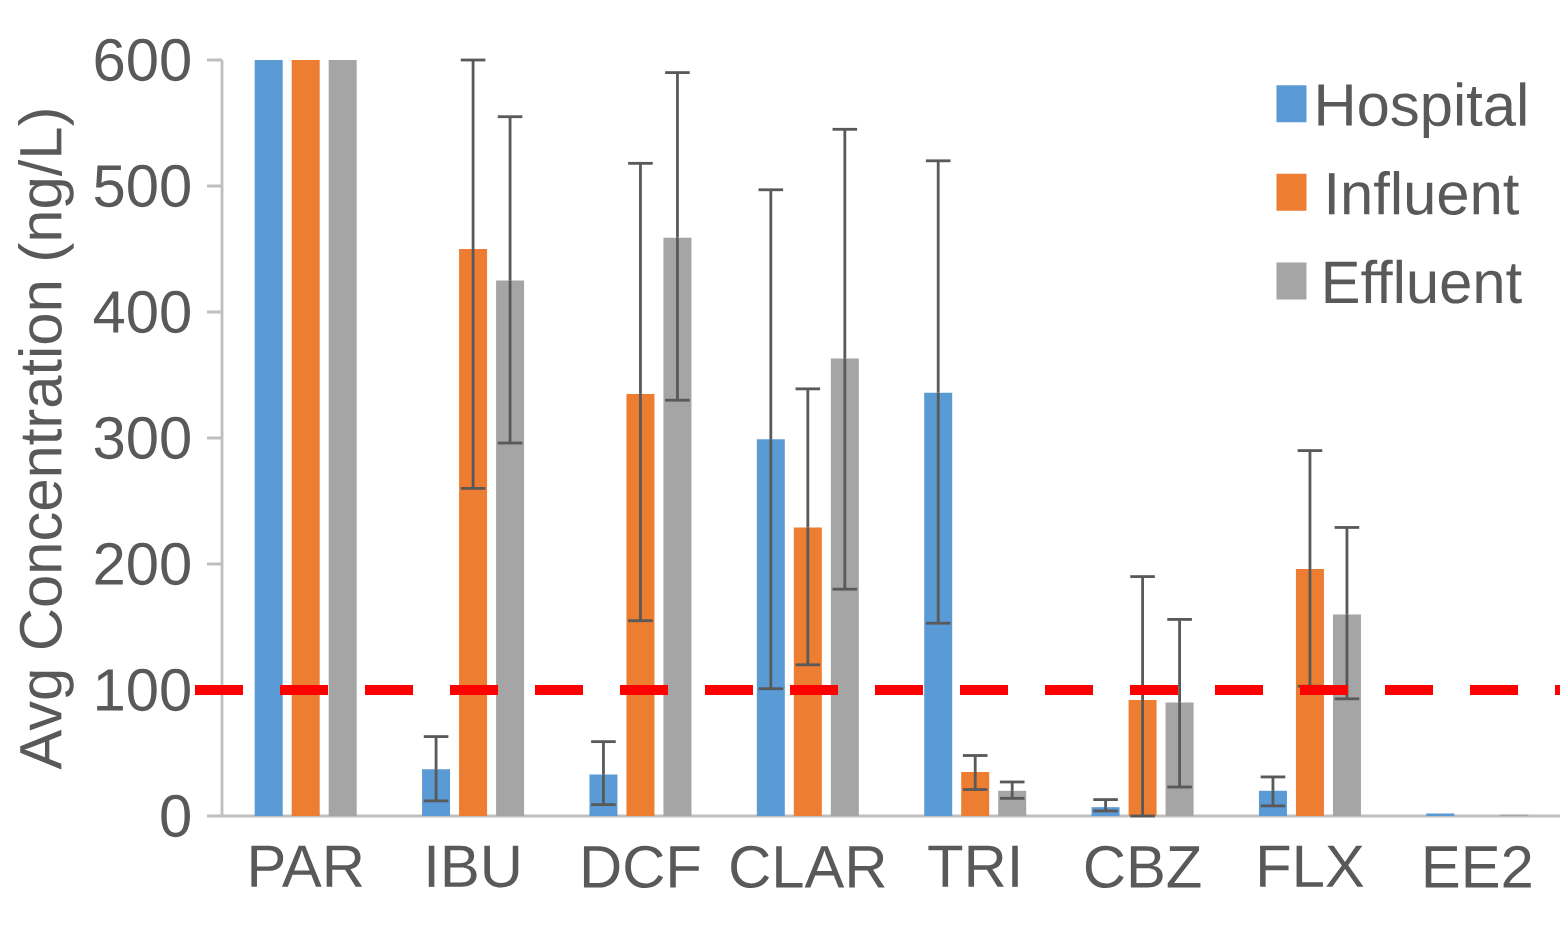  I want to click on x-tick-label: IBU, so click(473, 866).